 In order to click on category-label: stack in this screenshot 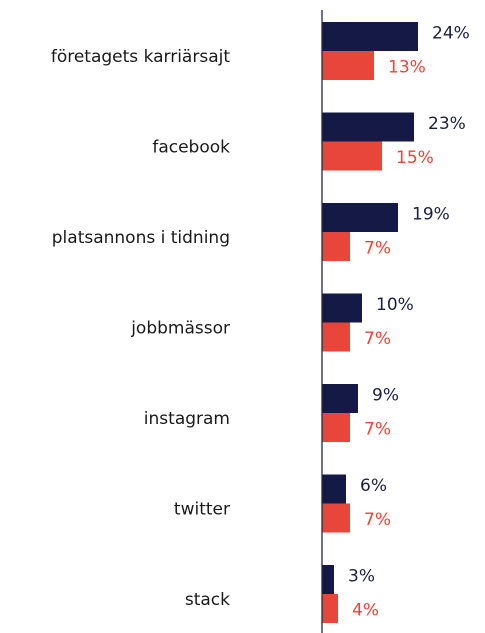, I will do `click(207, 600)`.